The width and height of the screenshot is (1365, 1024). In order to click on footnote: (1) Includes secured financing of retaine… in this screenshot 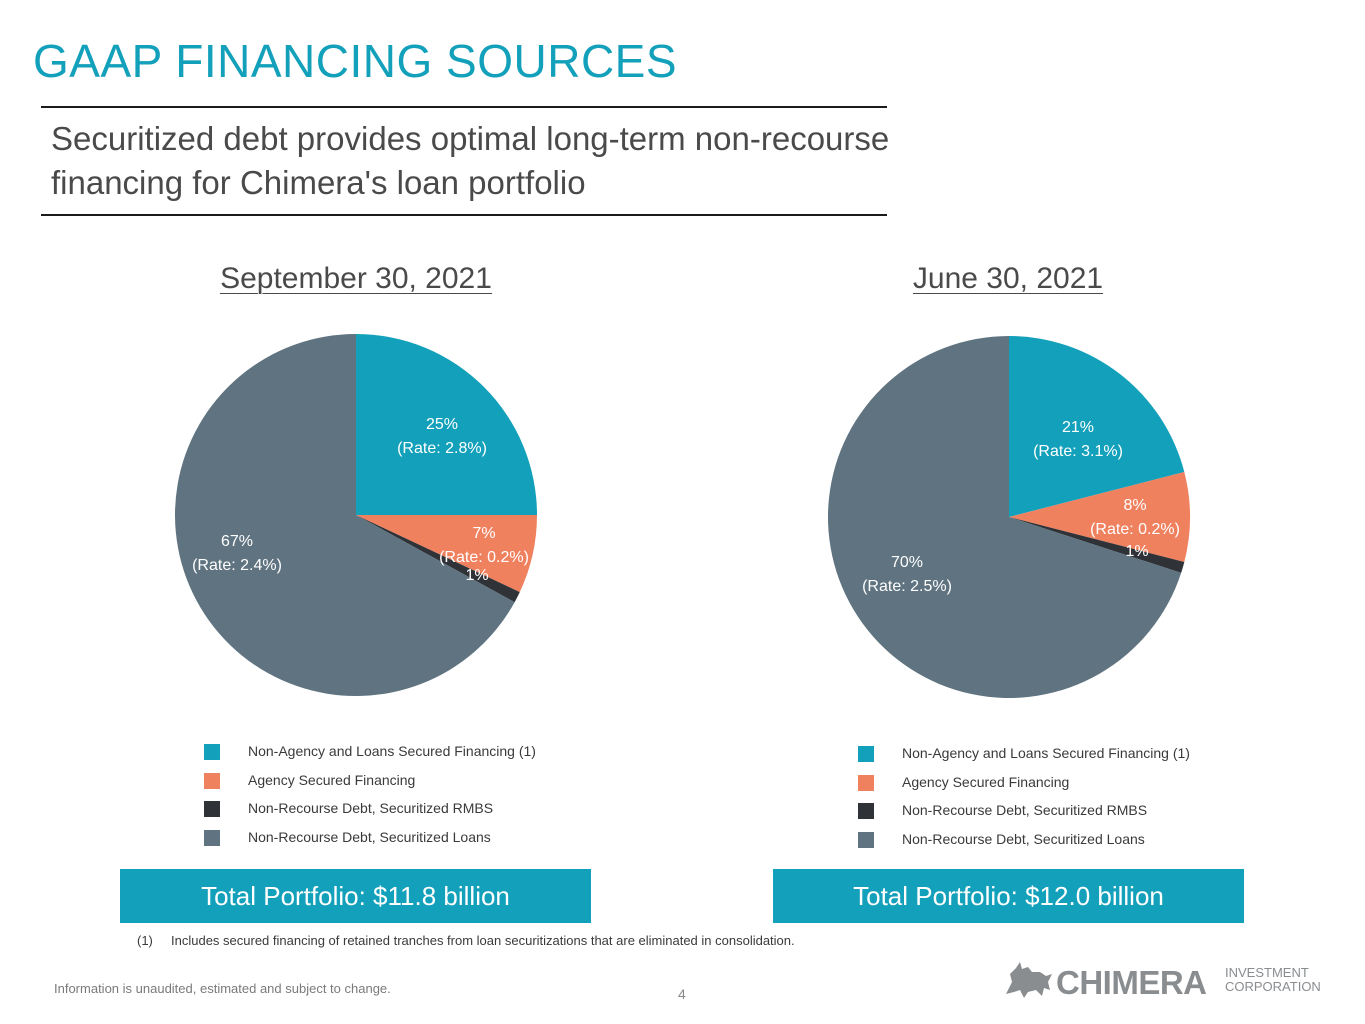, I will do `click(466, 940)`.